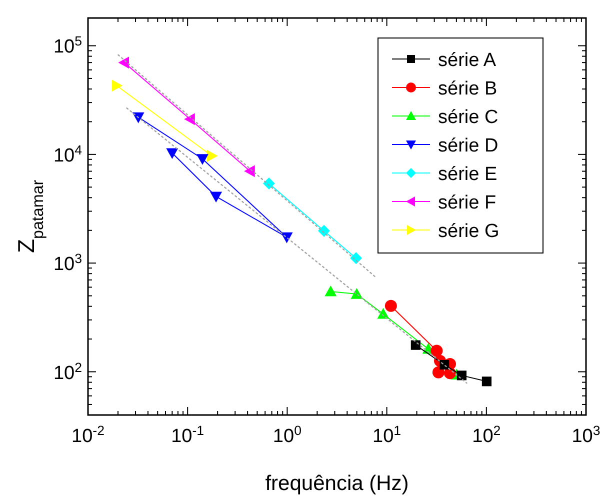 The height and width of the screenshot is (498, 605). What do you see at coordinates (468, 89) in the screenshot?
I see `legend-label: série B` at bounding box center [468, 89].